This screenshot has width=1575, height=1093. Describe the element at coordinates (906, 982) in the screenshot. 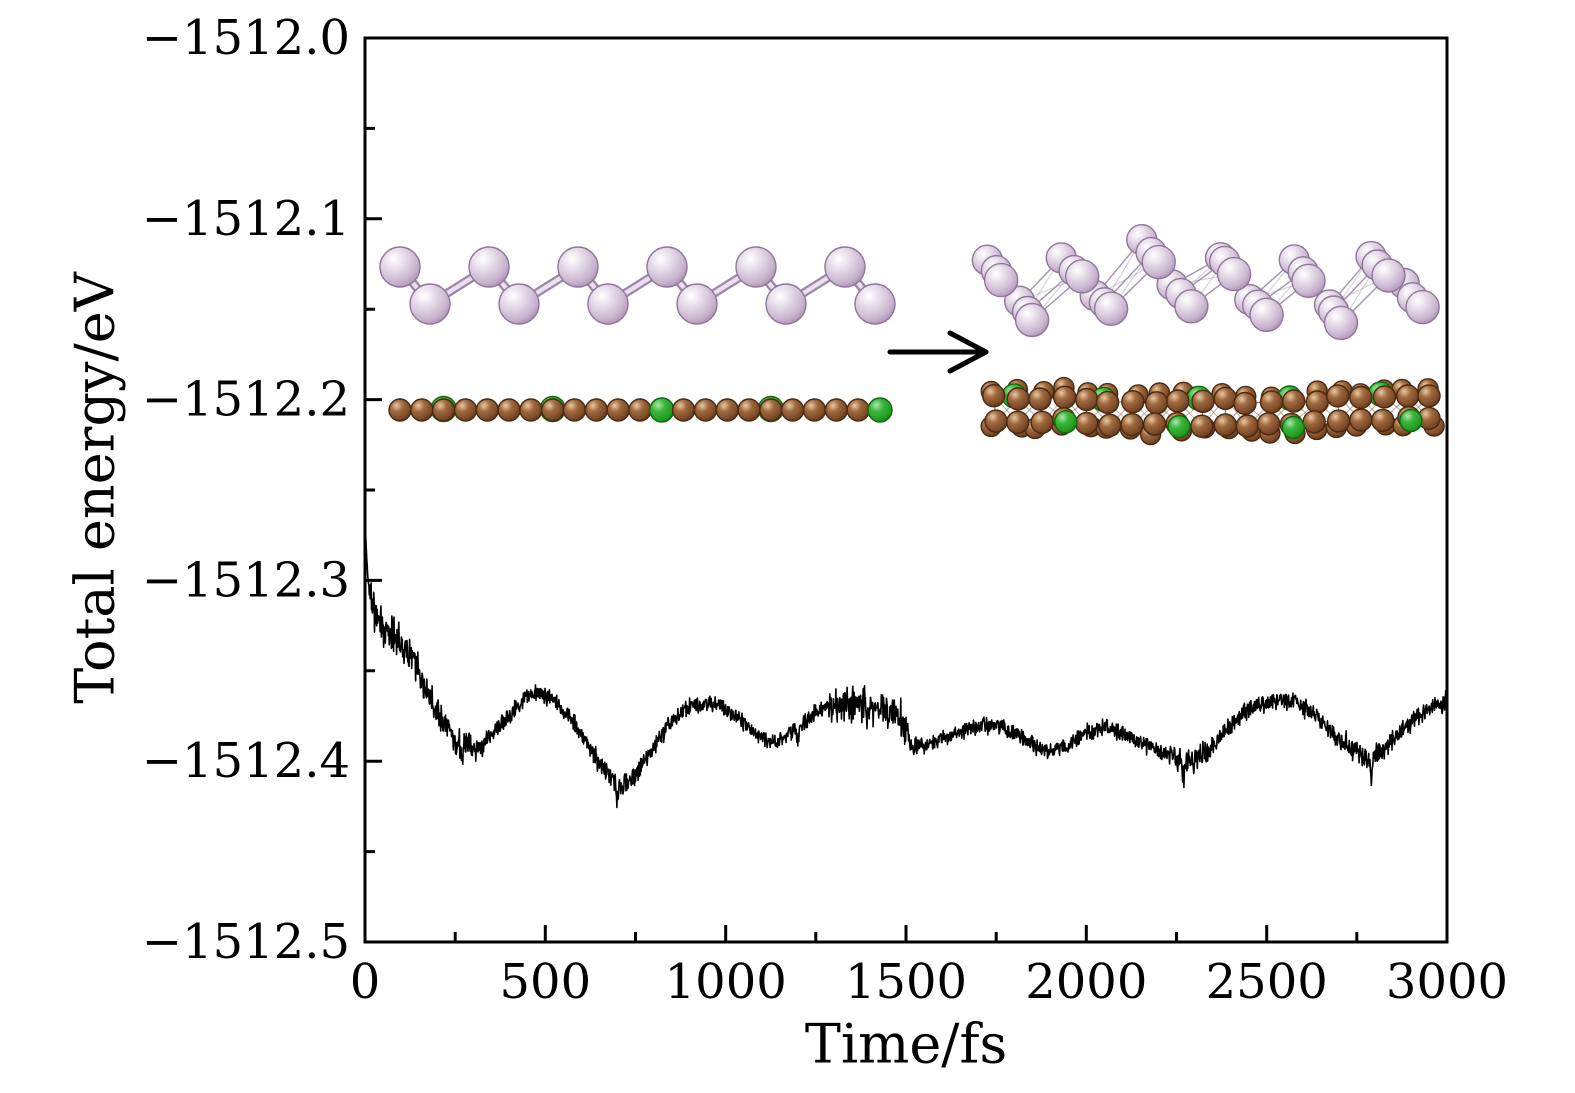

I see `x-tick-label: 1500` at that location.